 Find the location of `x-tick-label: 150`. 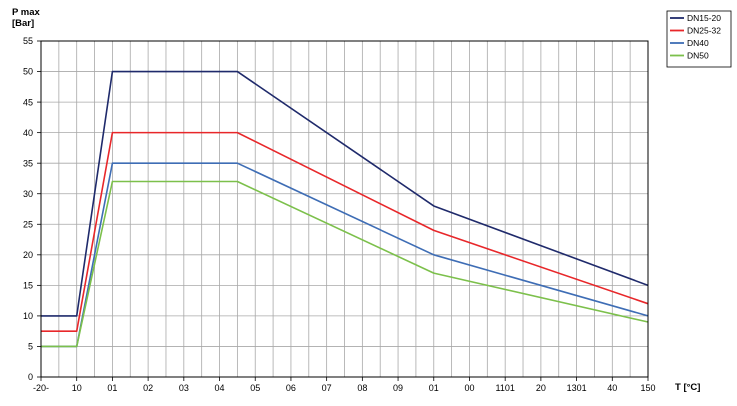

x-tick-label: 150 is located at coordinates (647, 388).